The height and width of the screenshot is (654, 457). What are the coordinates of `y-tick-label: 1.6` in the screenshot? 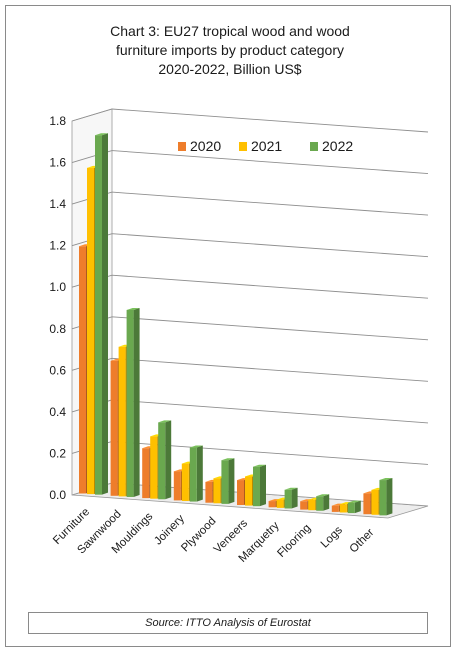 It's located at (57, 163).